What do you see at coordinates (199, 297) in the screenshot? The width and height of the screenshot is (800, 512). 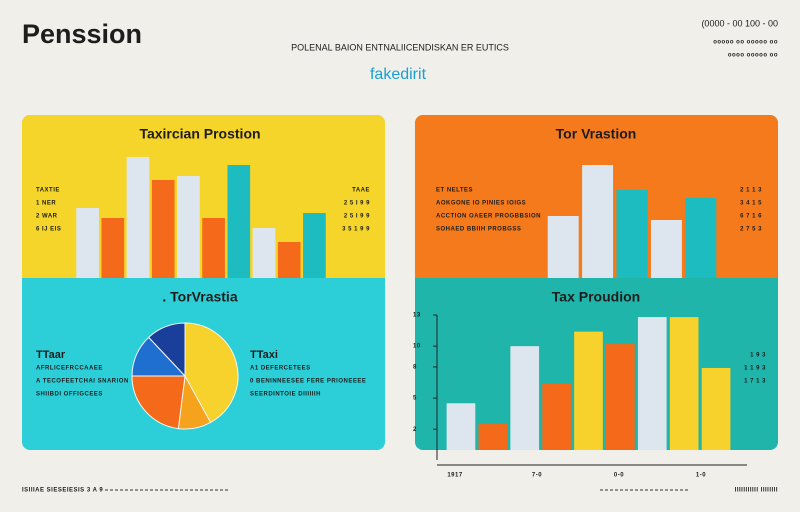 I see `chart-title: . TorVrastia` at bounding box center [199, 297].